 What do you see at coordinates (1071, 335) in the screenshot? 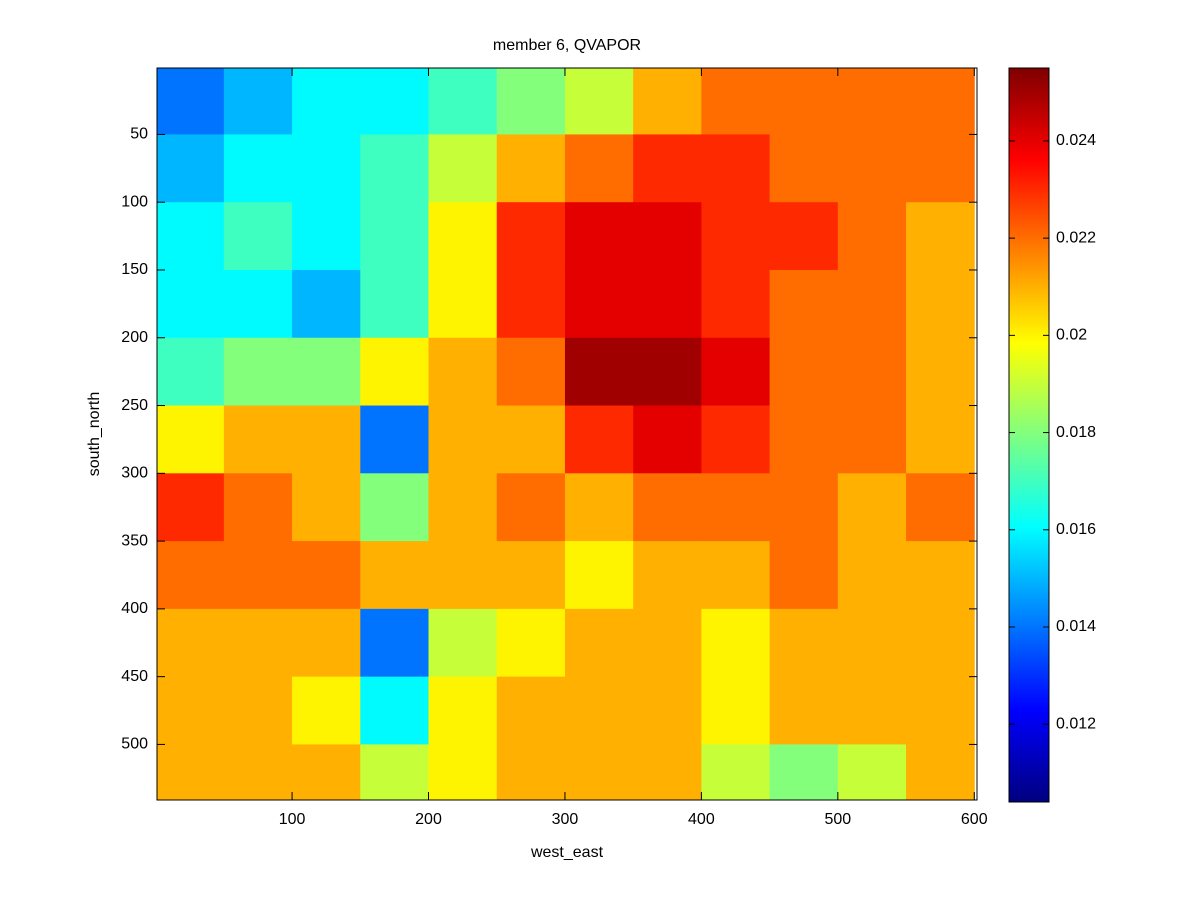
I see `colorbar-tick-label: 0.02` at bounding box center [1071, 335].